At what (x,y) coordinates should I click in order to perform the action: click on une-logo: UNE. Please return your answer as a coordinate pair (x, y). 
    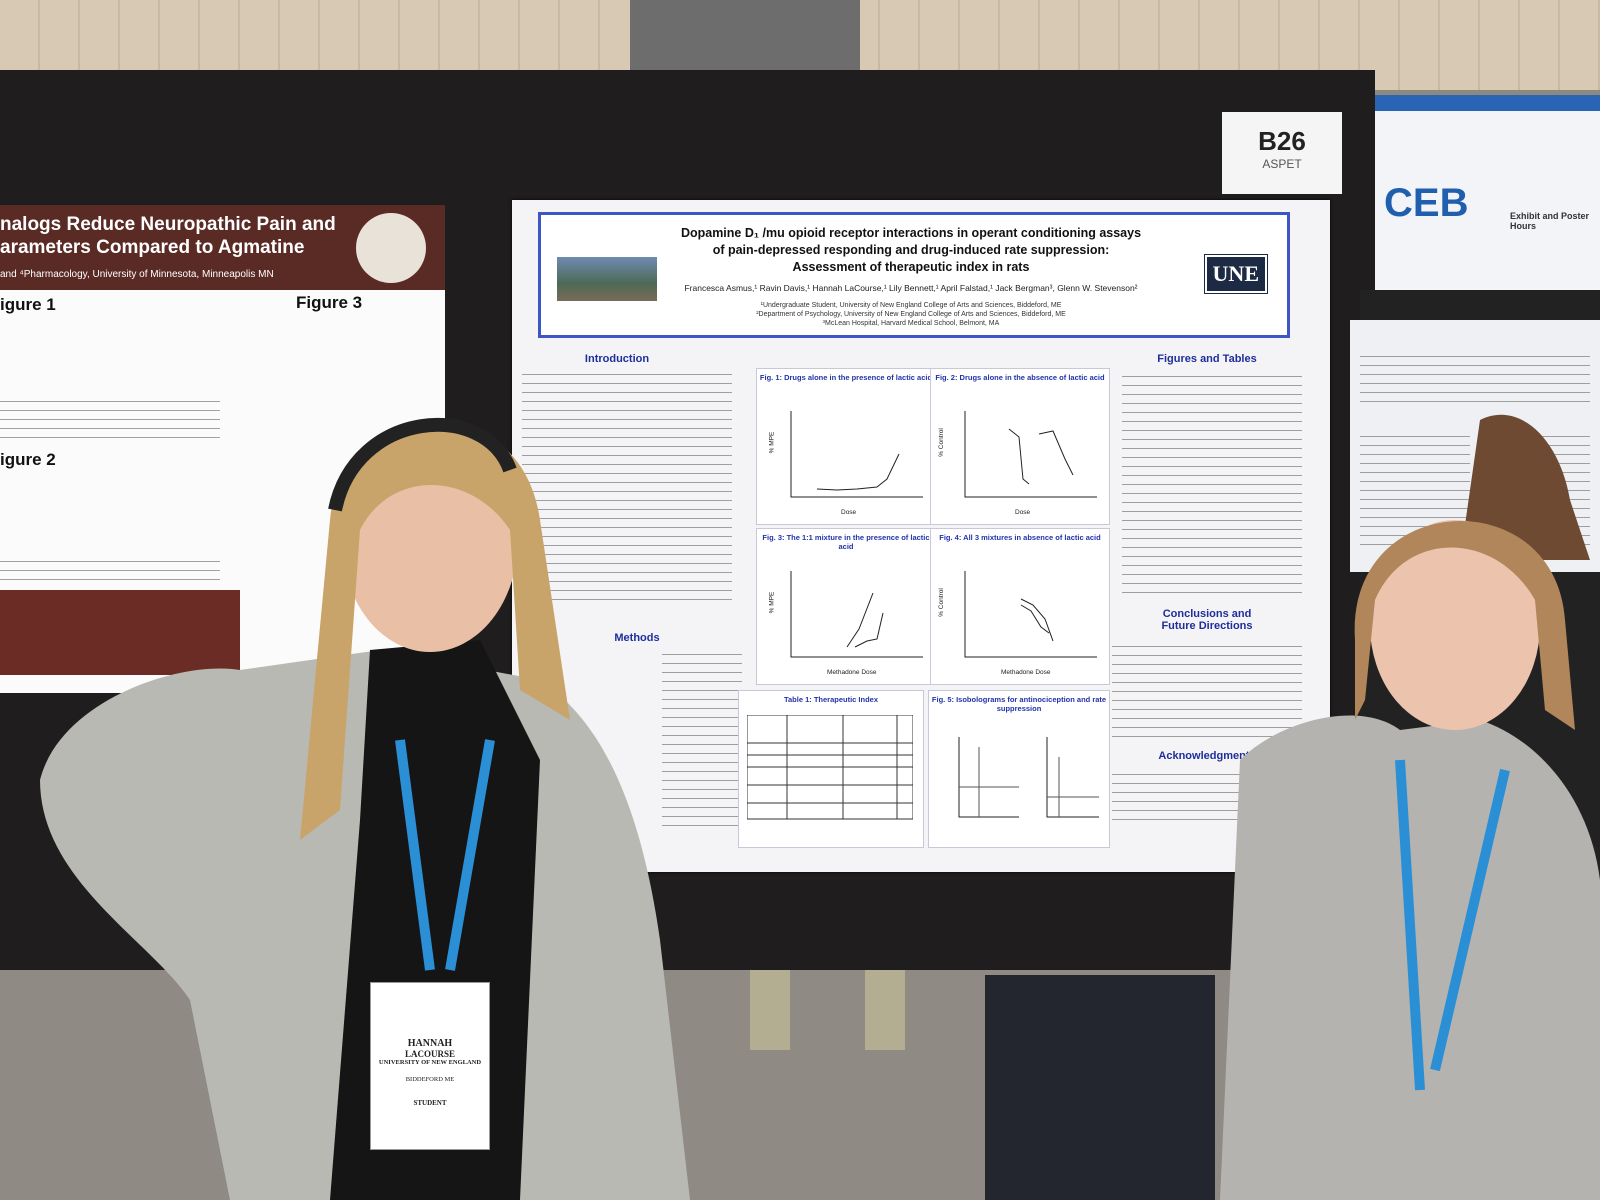
    Looking at the image, I should click on (1236, 274).